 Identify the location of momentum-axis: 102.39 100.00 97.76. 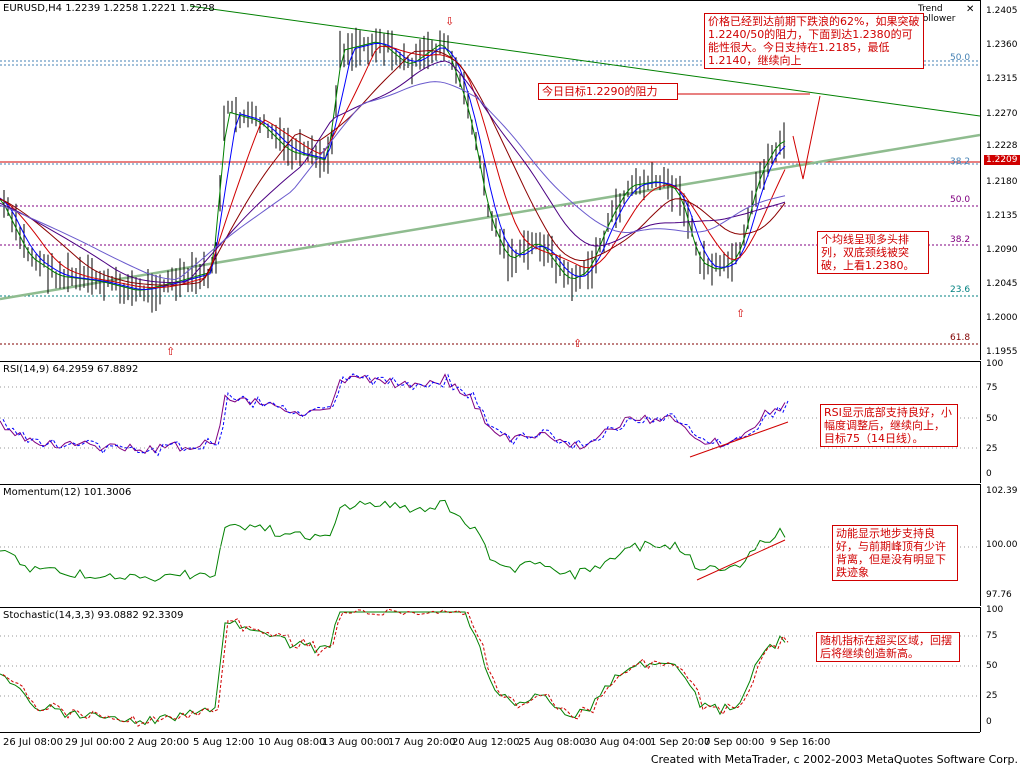
(1002, 545).